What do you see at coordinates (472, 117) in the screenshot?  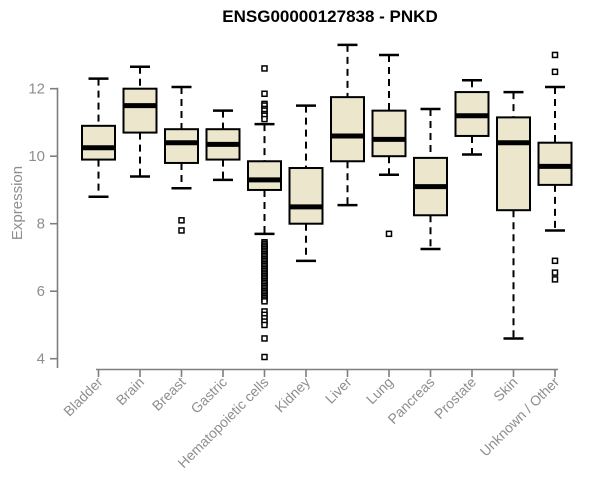 I see `box-prostate` at bounding box center [472, 117].